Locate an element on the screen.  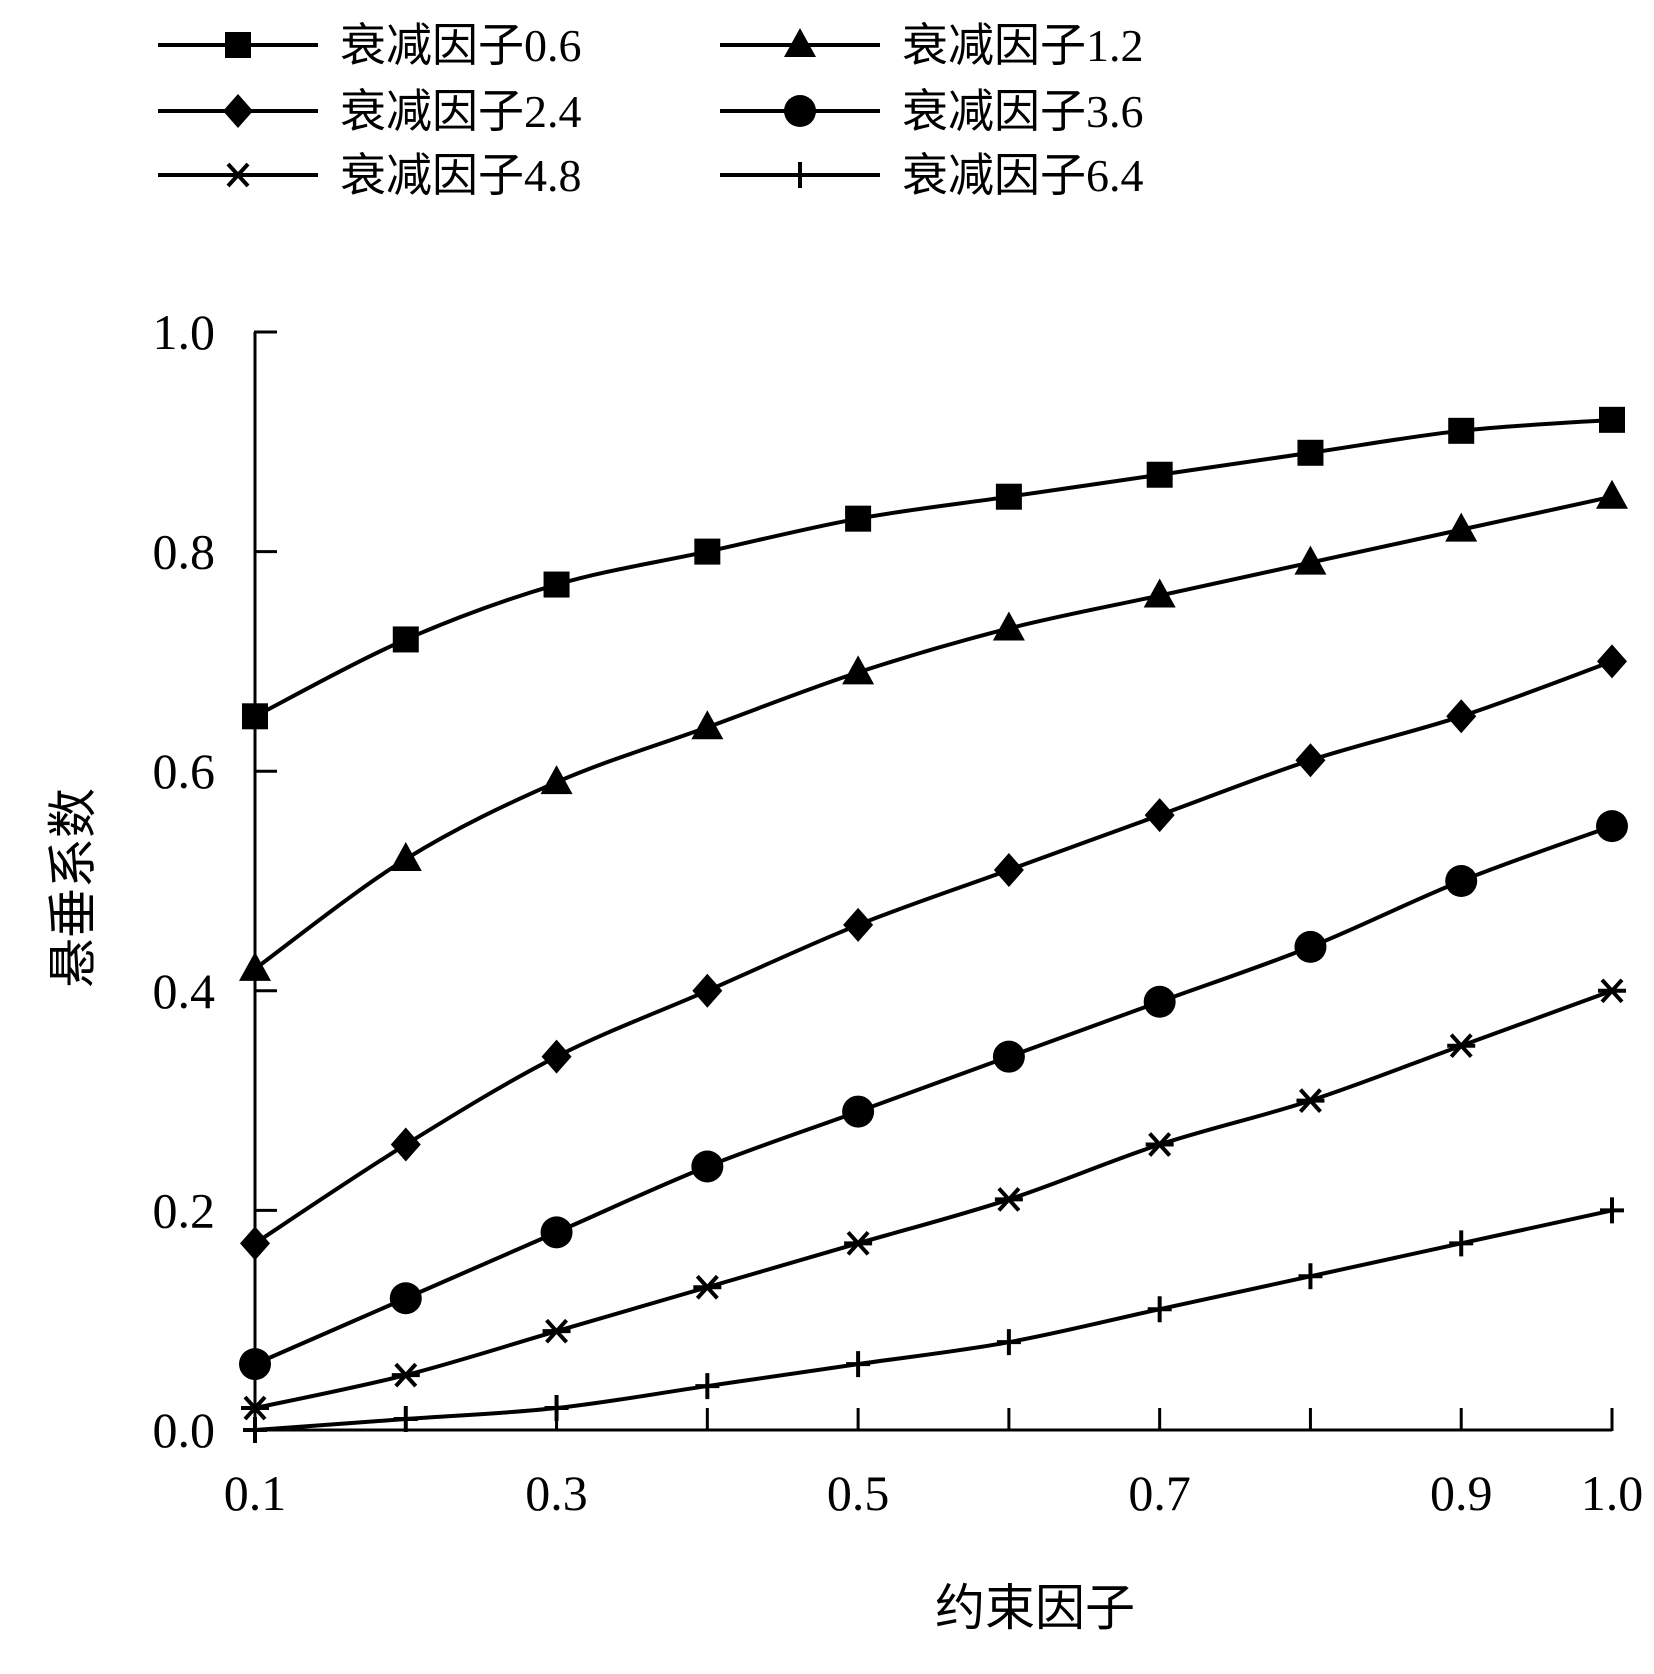
legend-label: 衰减因子2.4 is located at coordinates (461, 111).